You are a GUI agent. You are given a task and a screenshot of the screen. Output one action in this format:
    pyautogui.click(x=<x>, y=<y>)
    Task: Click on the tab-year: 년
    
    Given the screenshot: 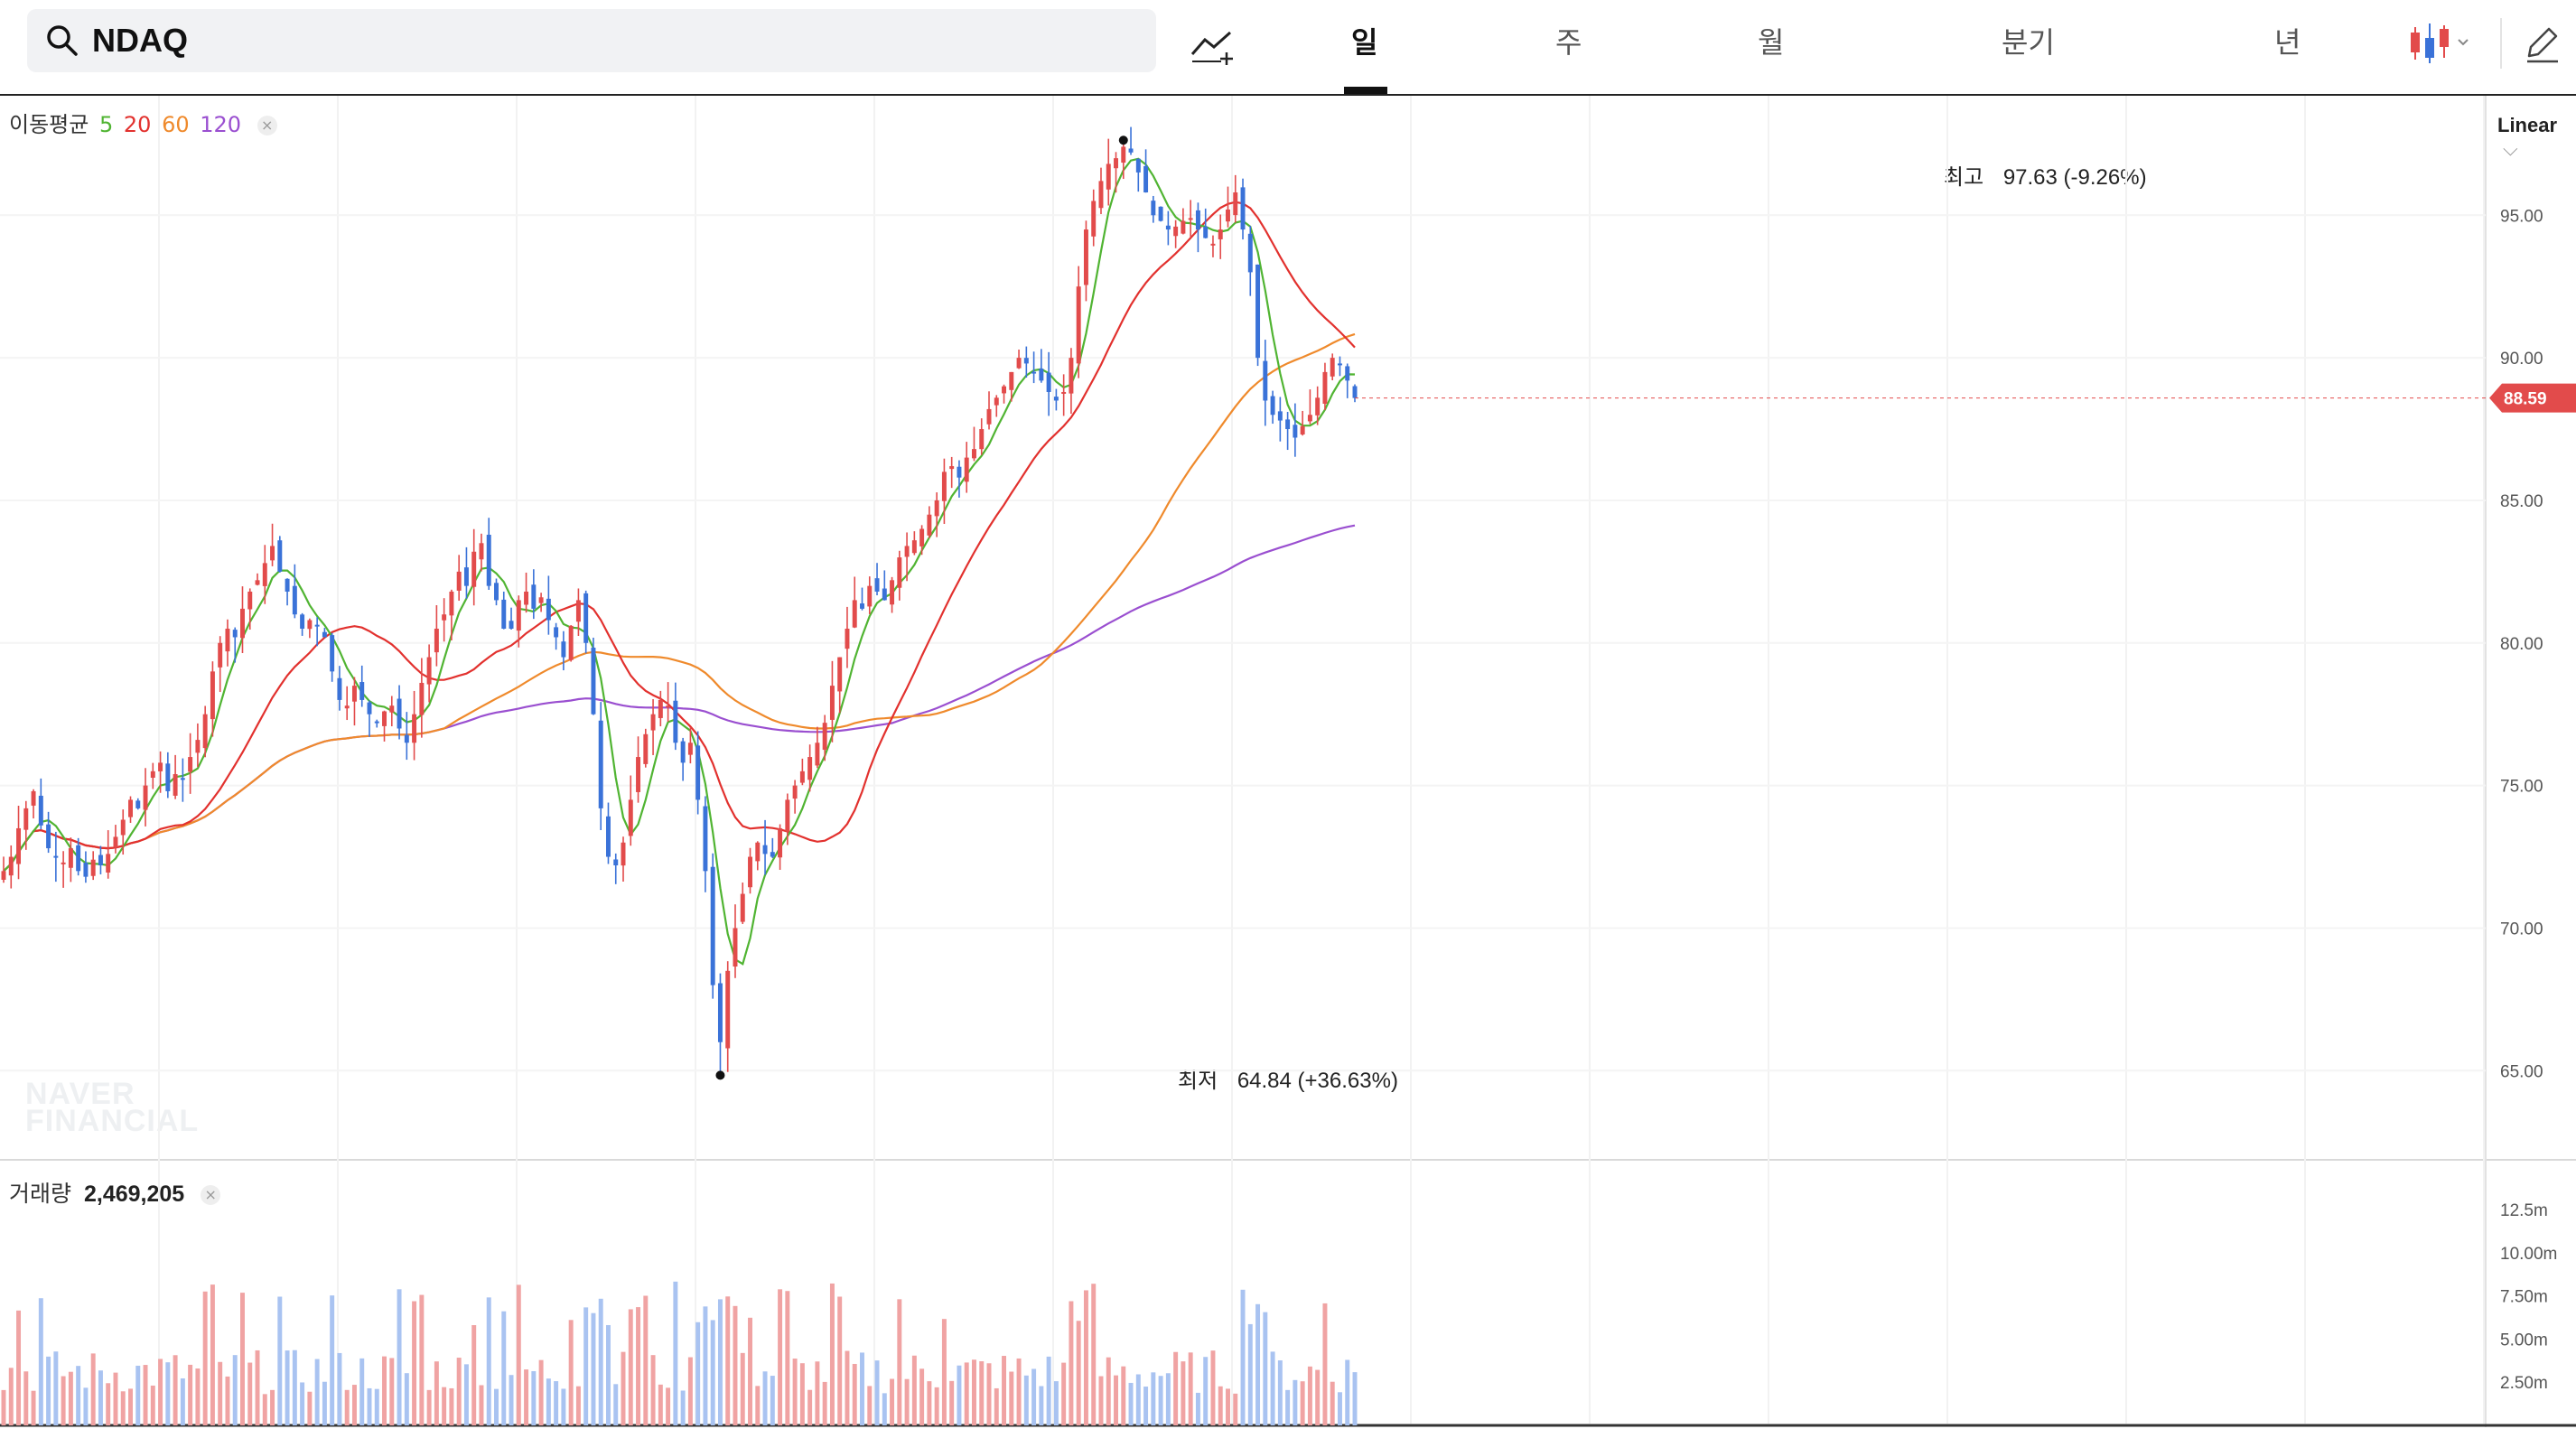 What is the action you would take?
    pyautogui.click(x=2287, y=42)
    